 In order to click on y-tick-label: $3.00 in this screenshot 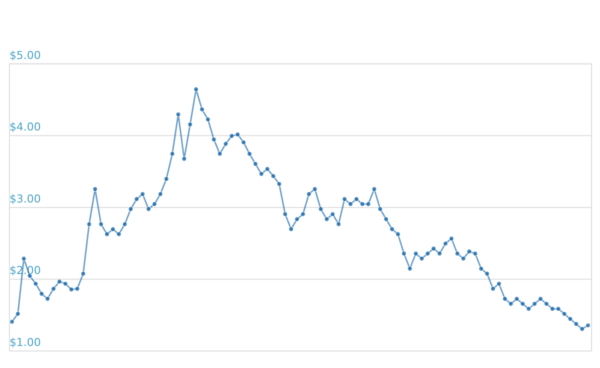, I will do `click(25, 199)`.